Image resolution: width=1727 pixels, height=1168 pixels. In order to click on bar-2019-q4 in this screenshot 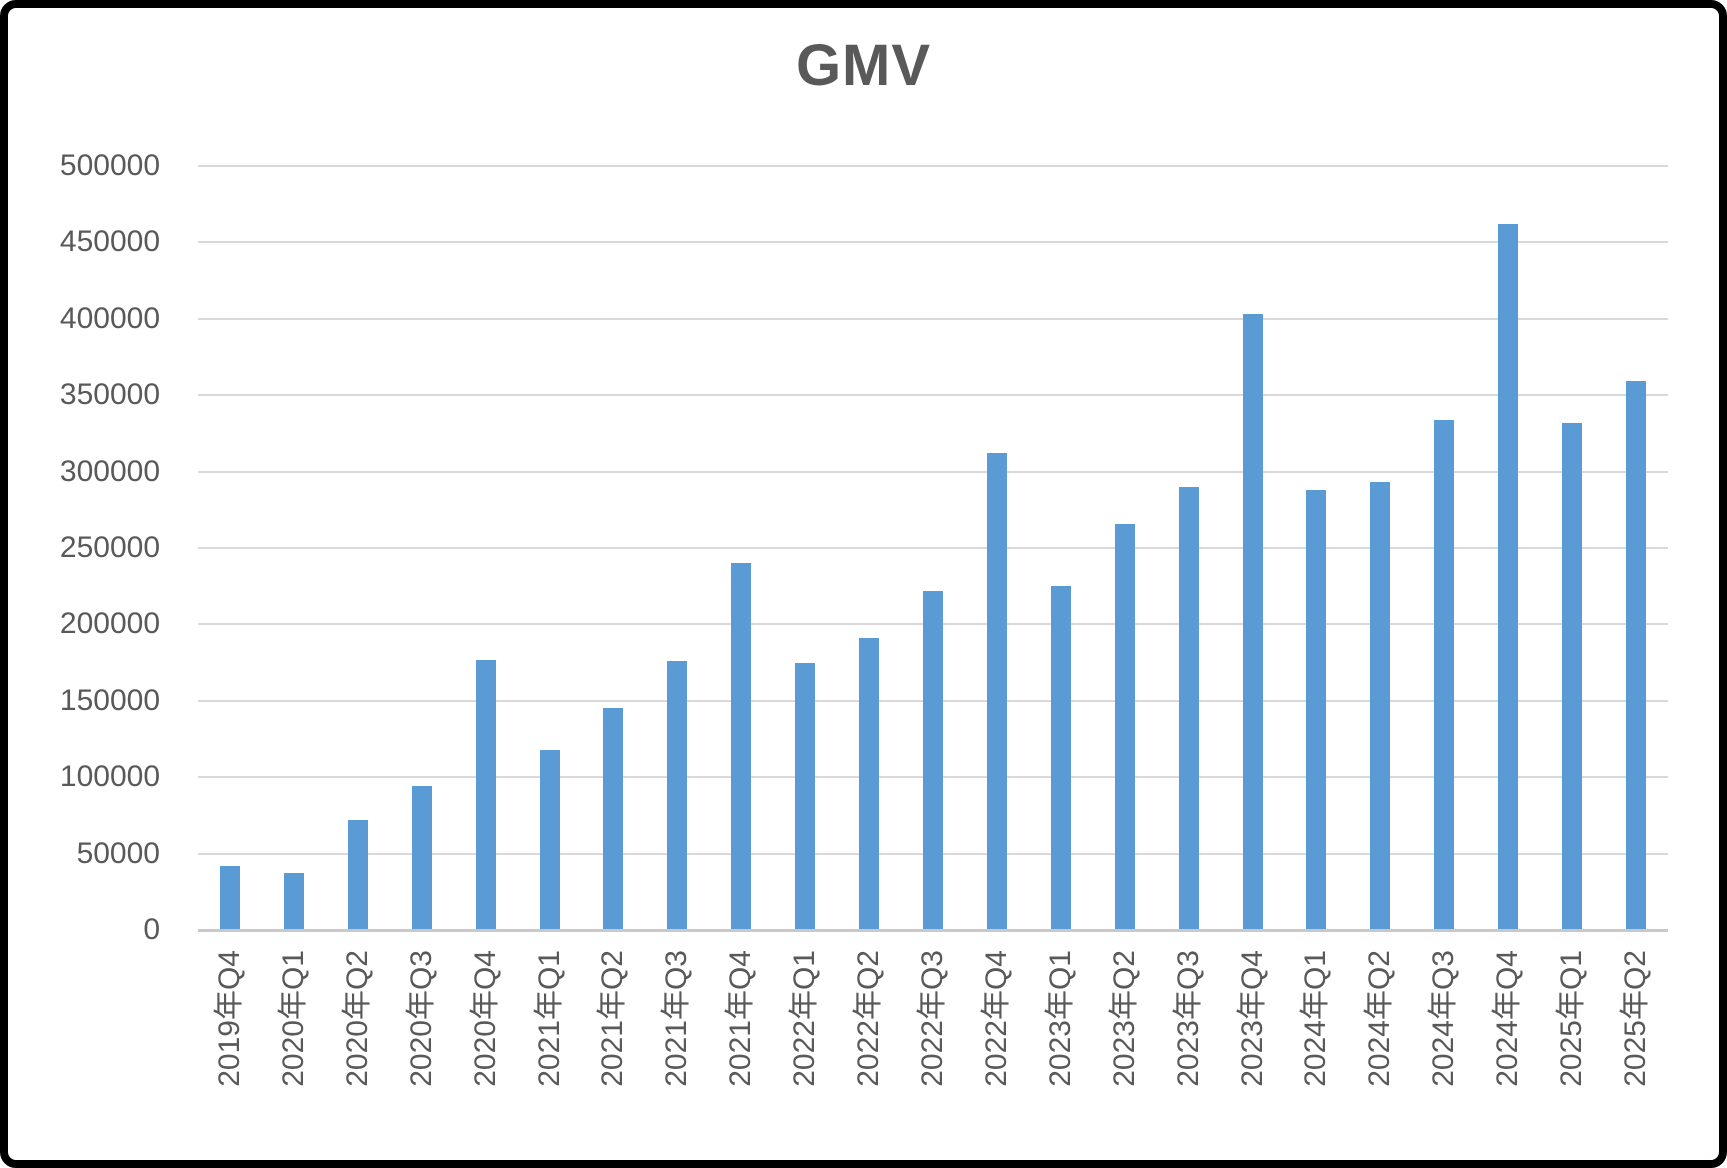, I will do `click(229, 897)`.